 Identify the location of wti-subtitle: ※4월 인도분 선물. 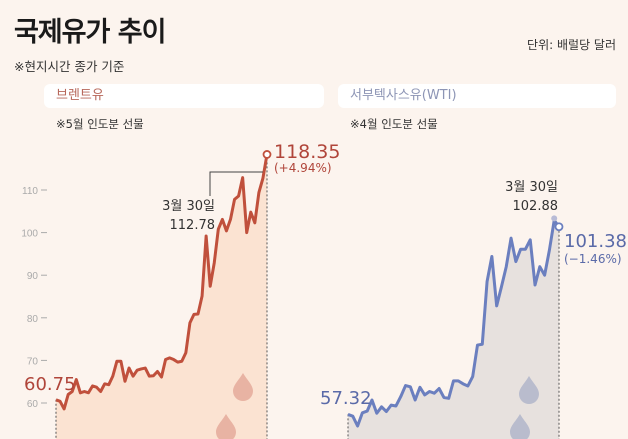
(394, 124).